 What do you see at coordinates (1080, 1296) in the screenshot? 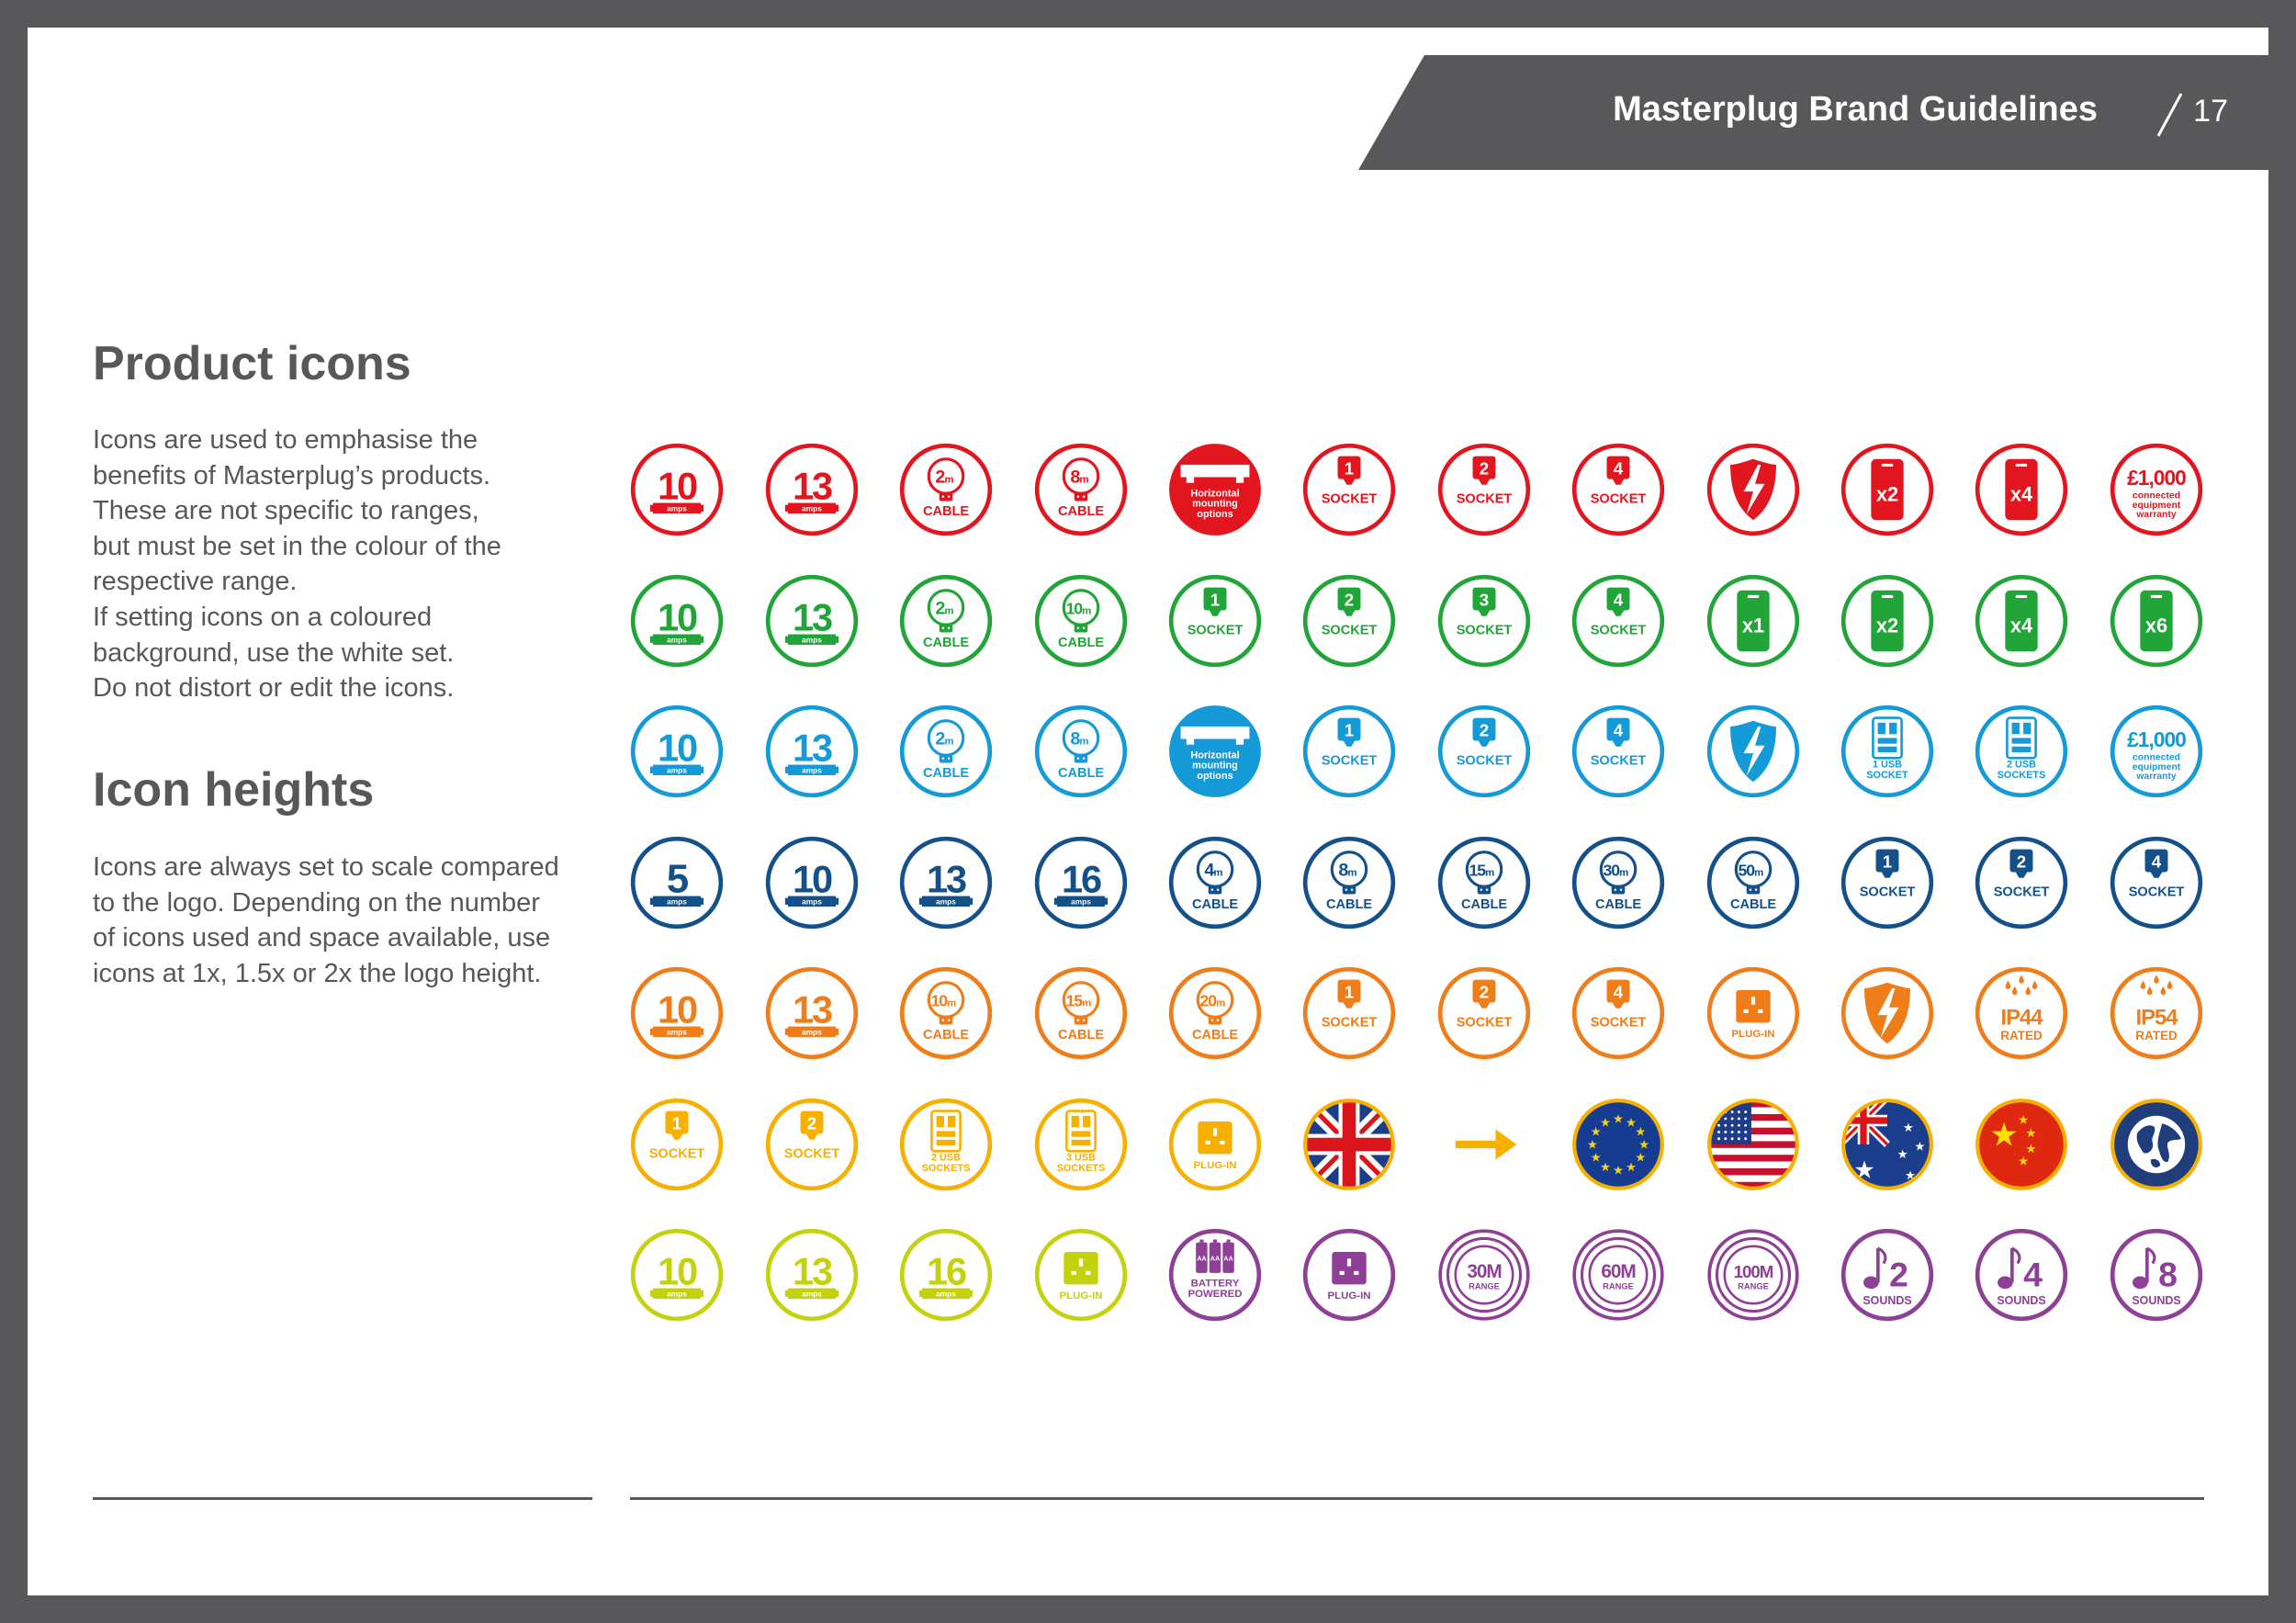
I see `plugin-label: PLUG-IN` at bounding box center [1080, 1296].